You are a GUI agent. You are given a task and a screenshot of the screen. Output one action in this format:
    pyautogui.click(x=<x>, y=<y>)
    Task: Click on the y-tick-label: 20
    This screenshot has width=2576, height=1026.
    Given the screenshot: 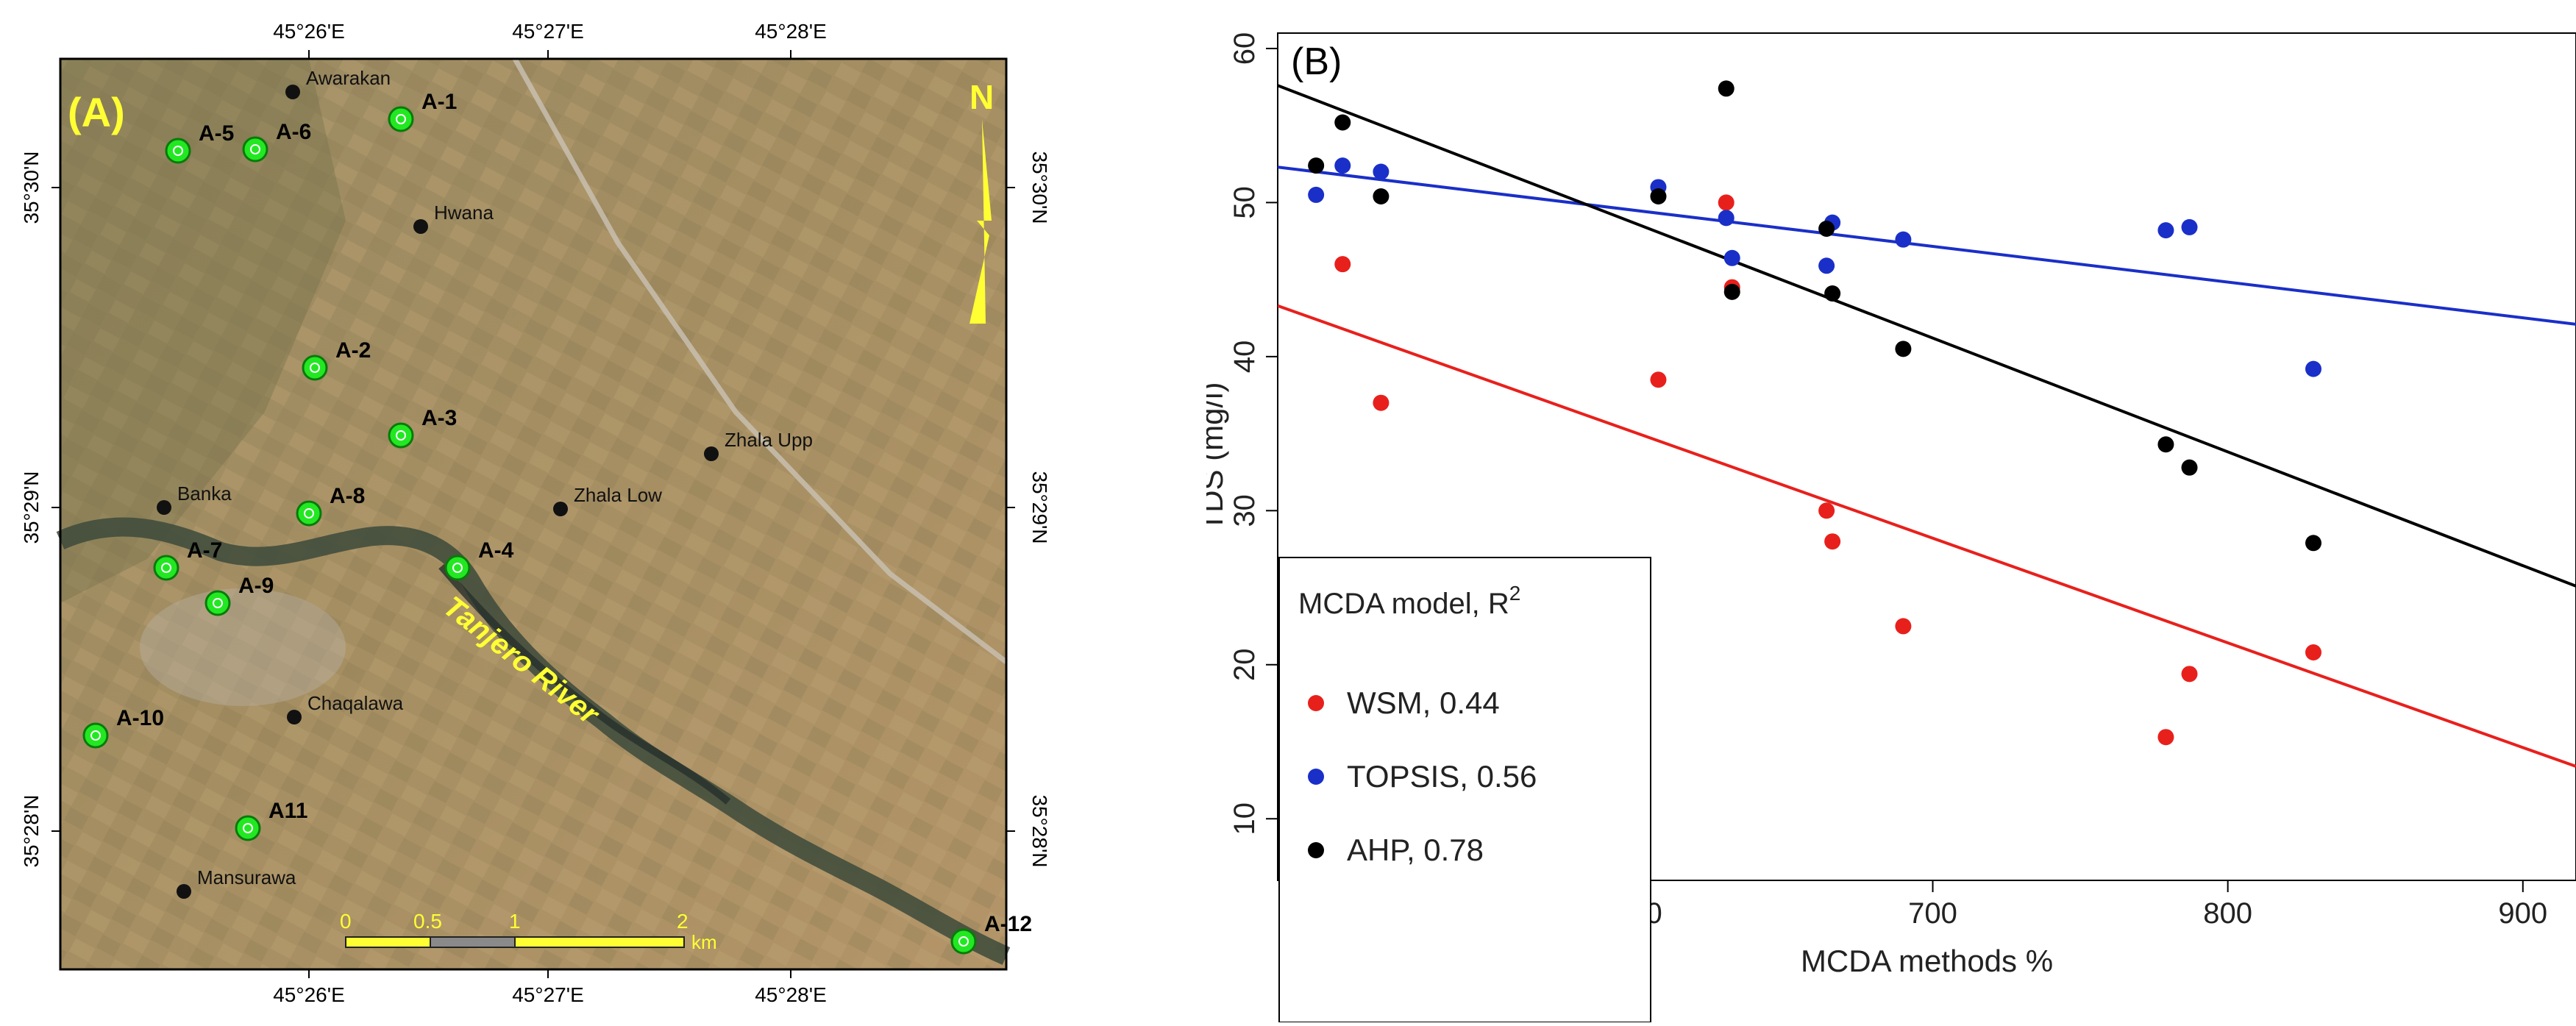 What is the action you would take?
    pyautogui.click(x=1244, y=665)
    